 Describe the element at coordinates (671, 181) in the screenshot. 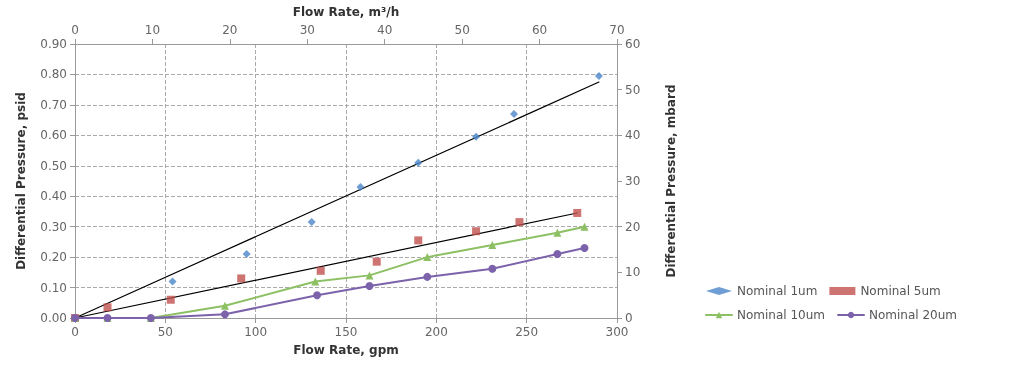

I see `y2-axis-title: Differential Pressure, mbard` at that location.